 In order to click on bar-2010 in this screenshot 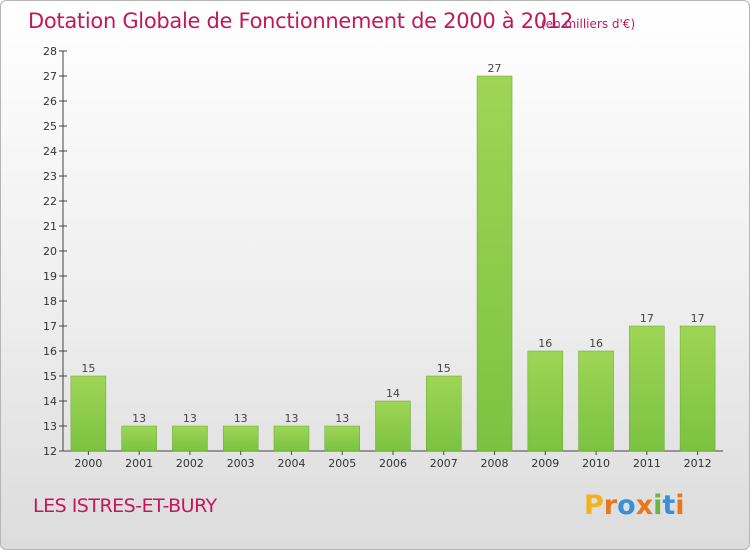, I will do `click(596, 401)`.